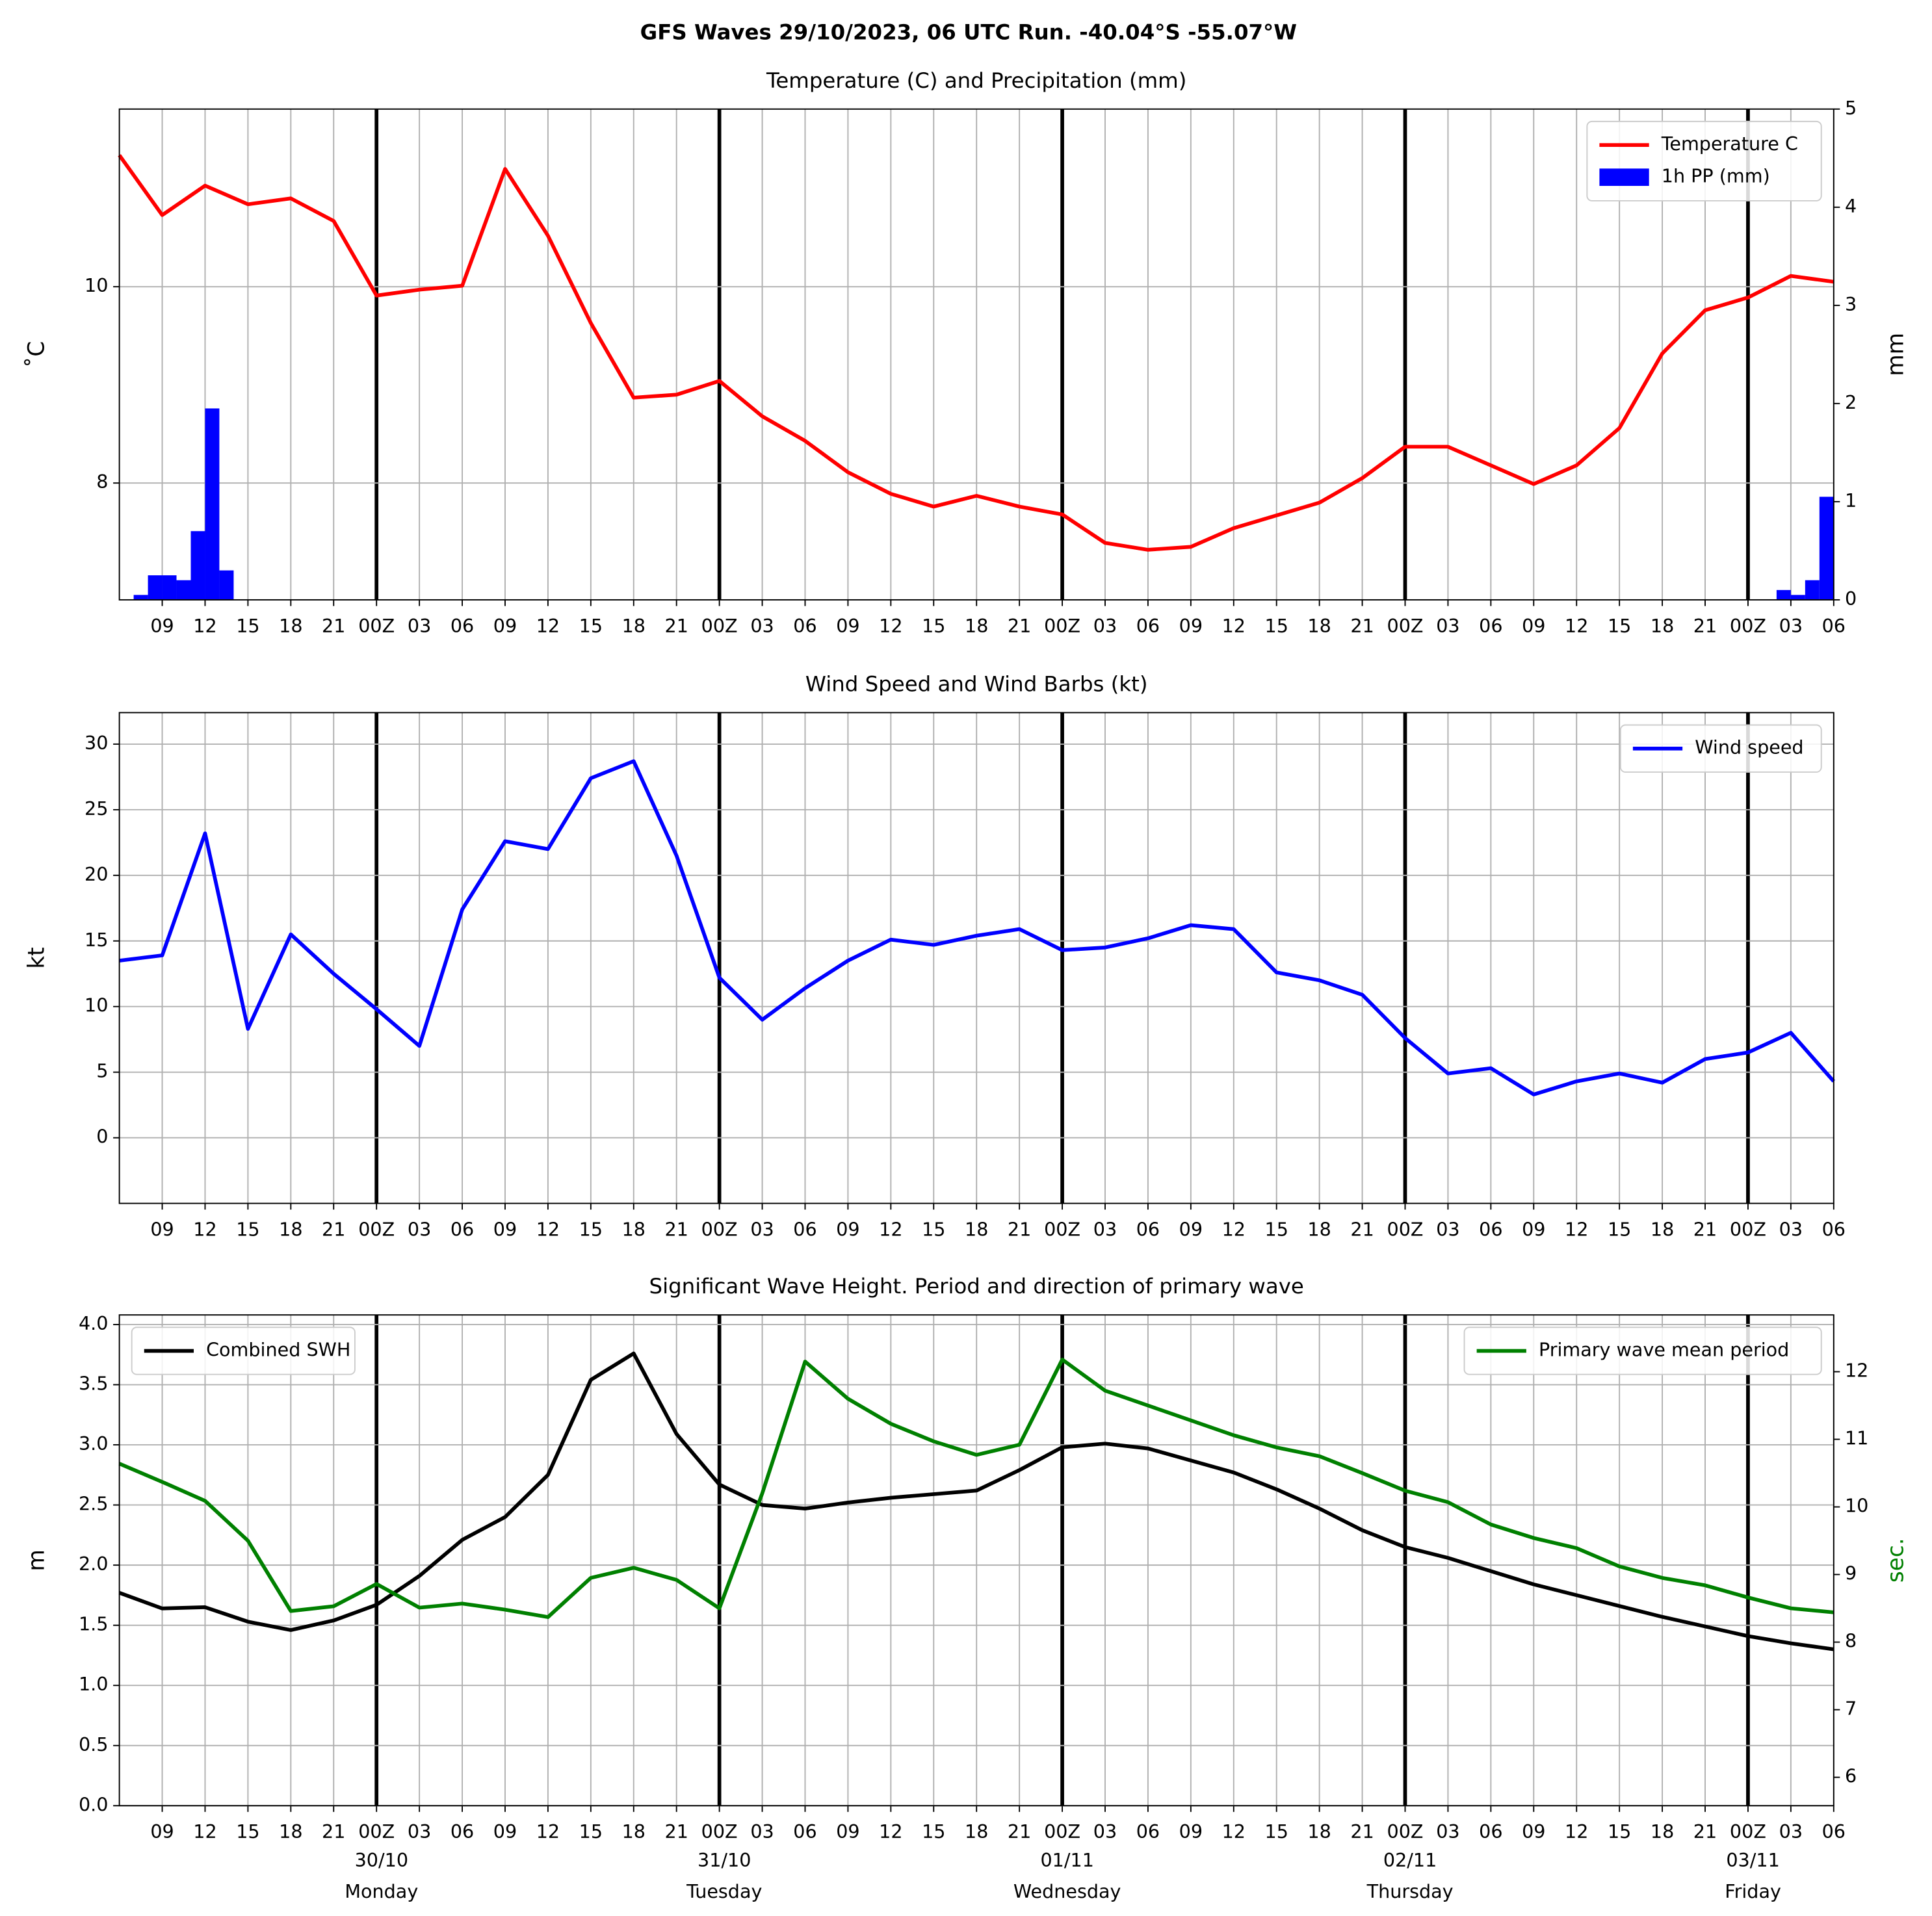  Describe the element at coordinates (724, 1860) in the screenshot. I see `date-label: 31/10` at that location.